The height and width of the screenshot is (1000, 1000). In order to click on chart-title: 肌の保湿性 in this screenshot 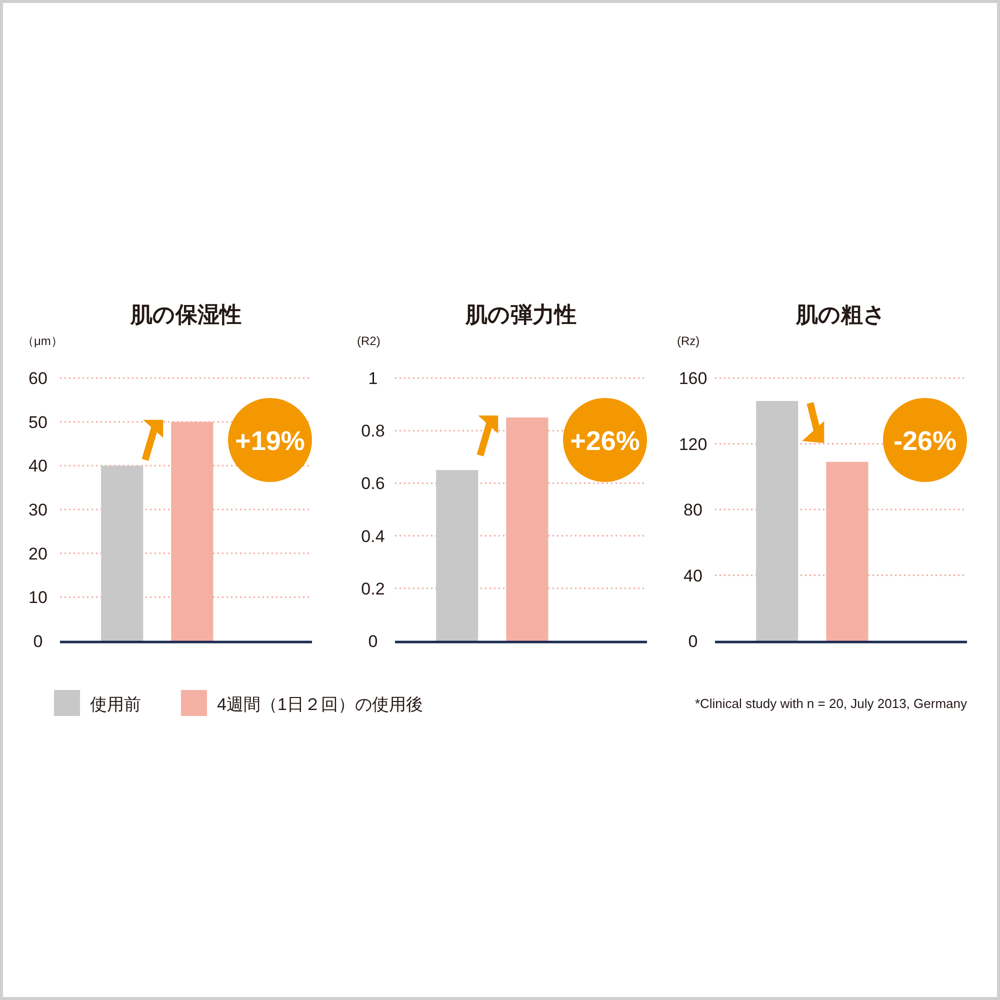, I will do `click(186, 314)`.